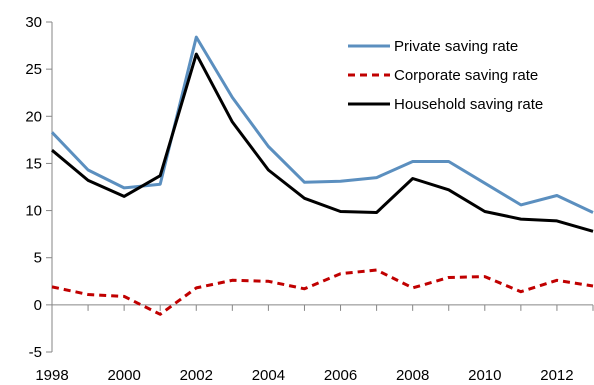  Describe the element at coordinates (468, 104) in the screenshot. I see `legend-label: Household saving rate` at that location.